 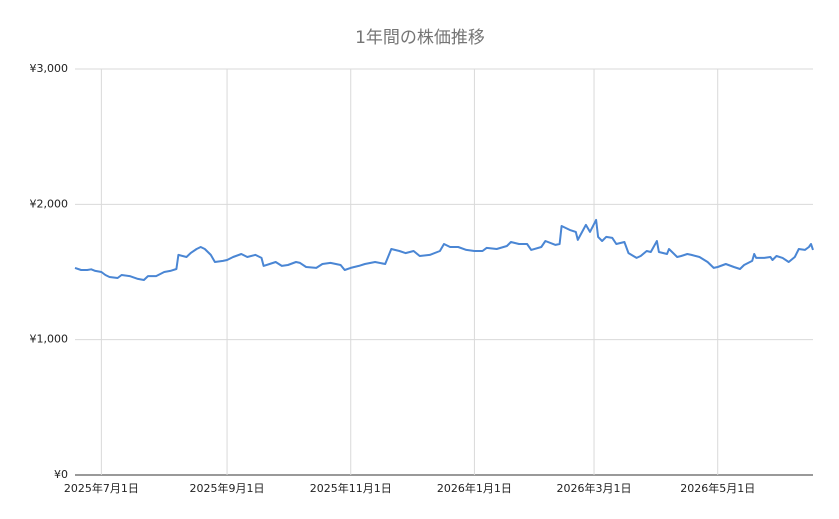 I want to click on x-tick-label: 2025年9月1日, so click(x=227, y=488).